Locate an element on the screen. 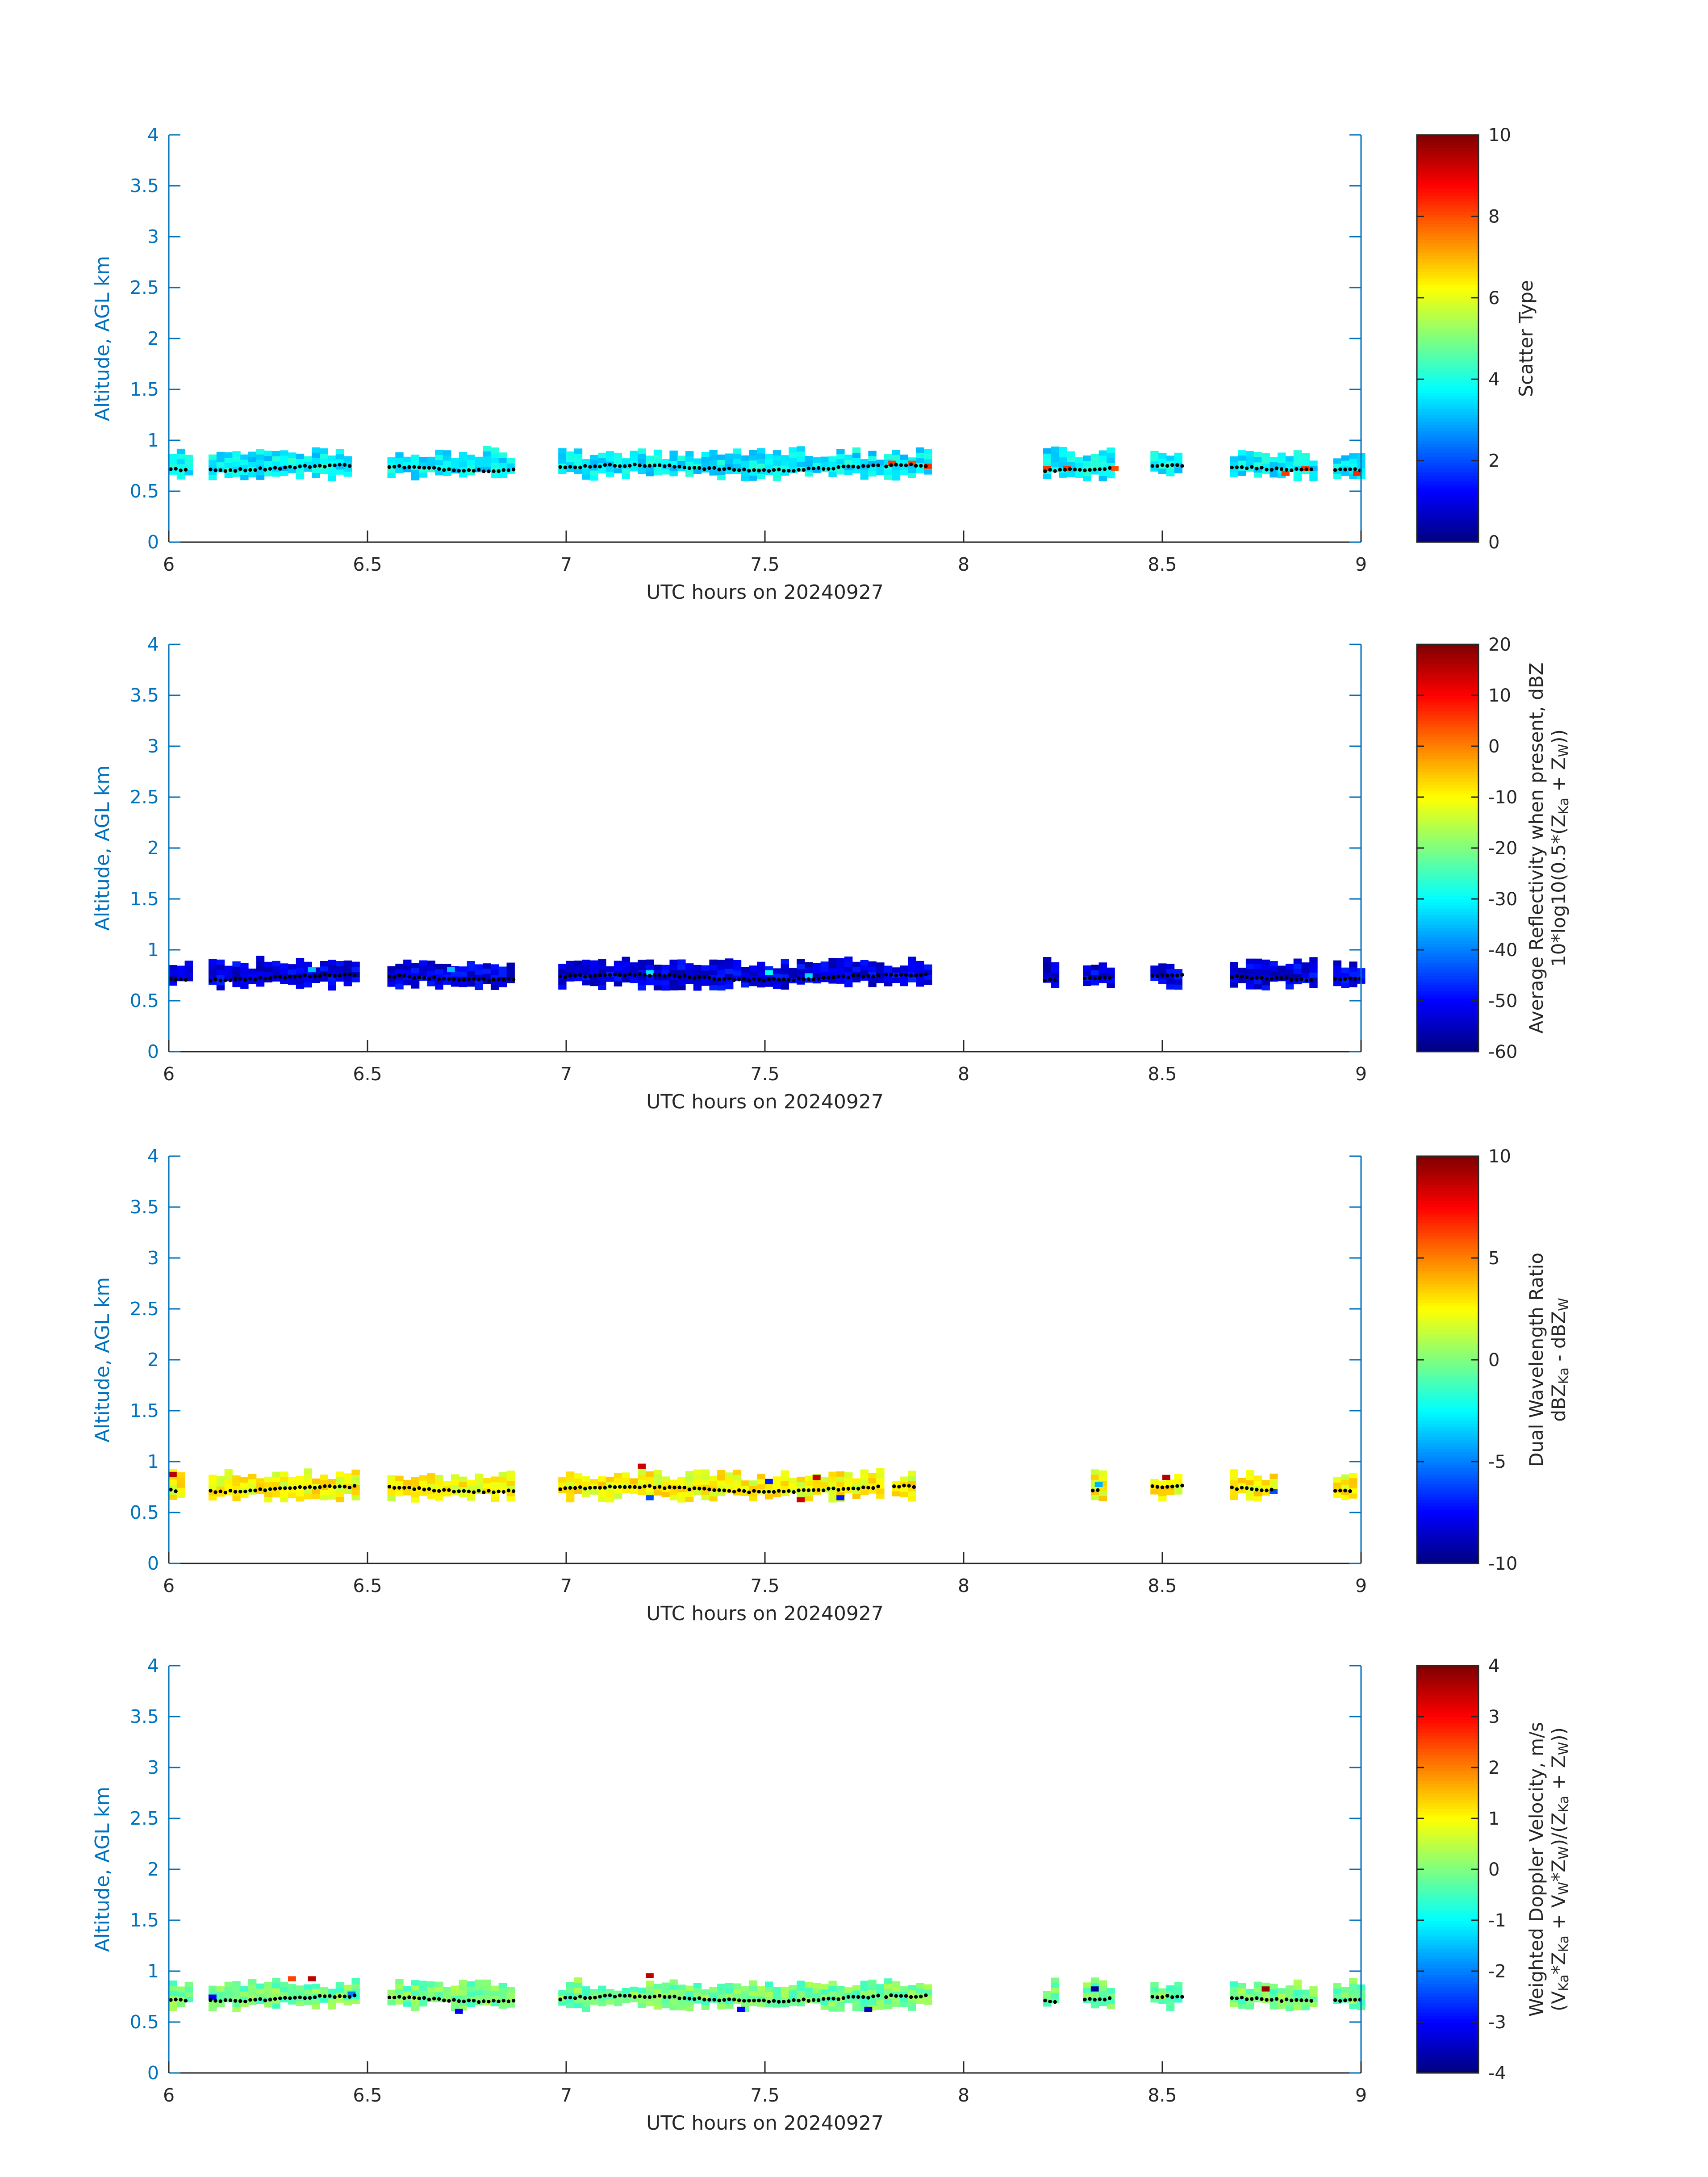 Image resolution: width=1708 pixels, height=2177 pixels. colorbar-tick-label: 6 is located at coordinates (1493, 298).